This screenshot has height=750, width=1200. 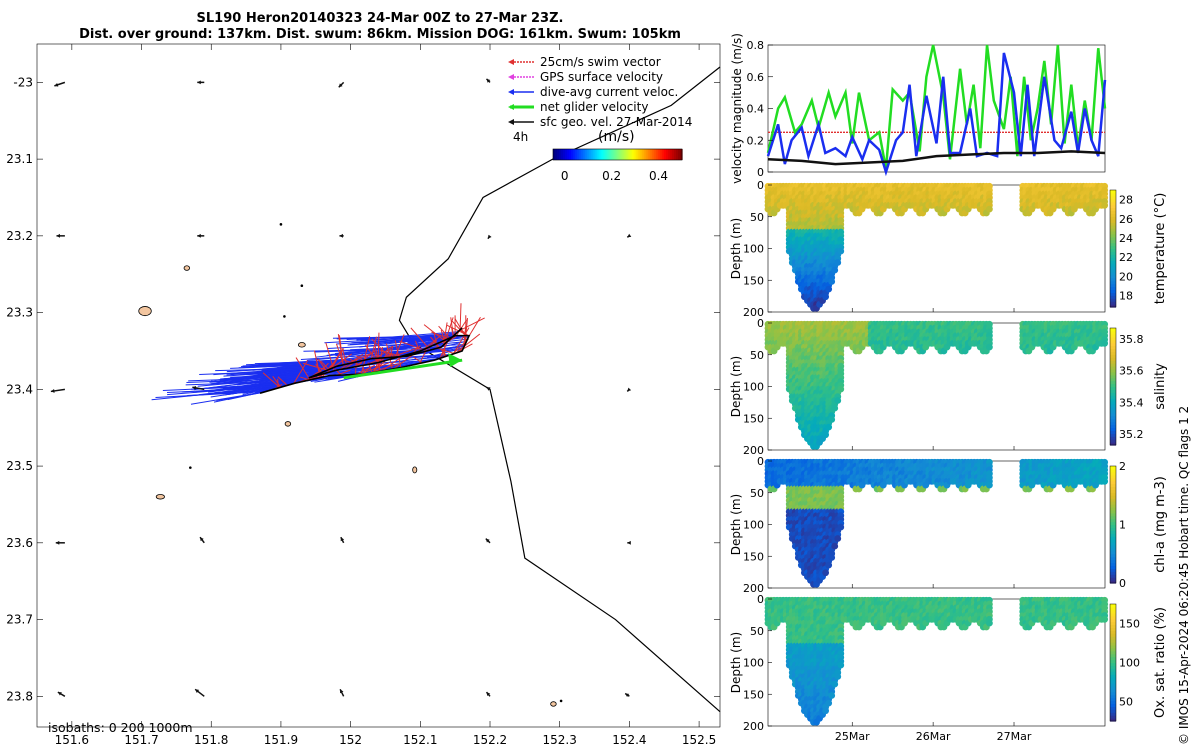 What do you see at coordinates (753, 450) in the screenshot?
I see `section-y-tick-label: 200` at bounding box center [753, 450].